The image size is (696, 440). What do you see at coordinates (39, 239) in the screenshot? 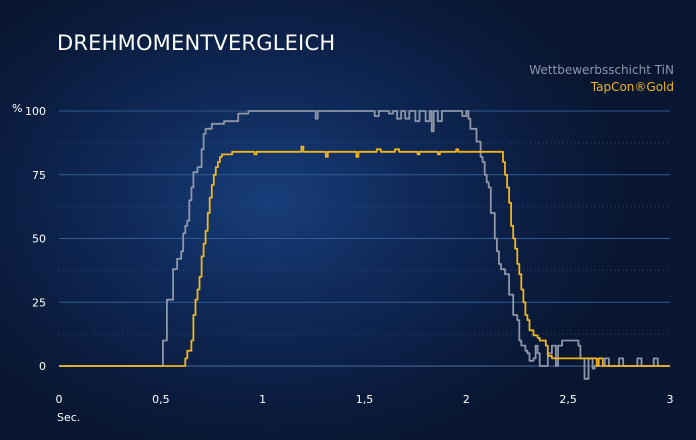
I see `y-tick-label: 50` at bounding box center [39, 239].